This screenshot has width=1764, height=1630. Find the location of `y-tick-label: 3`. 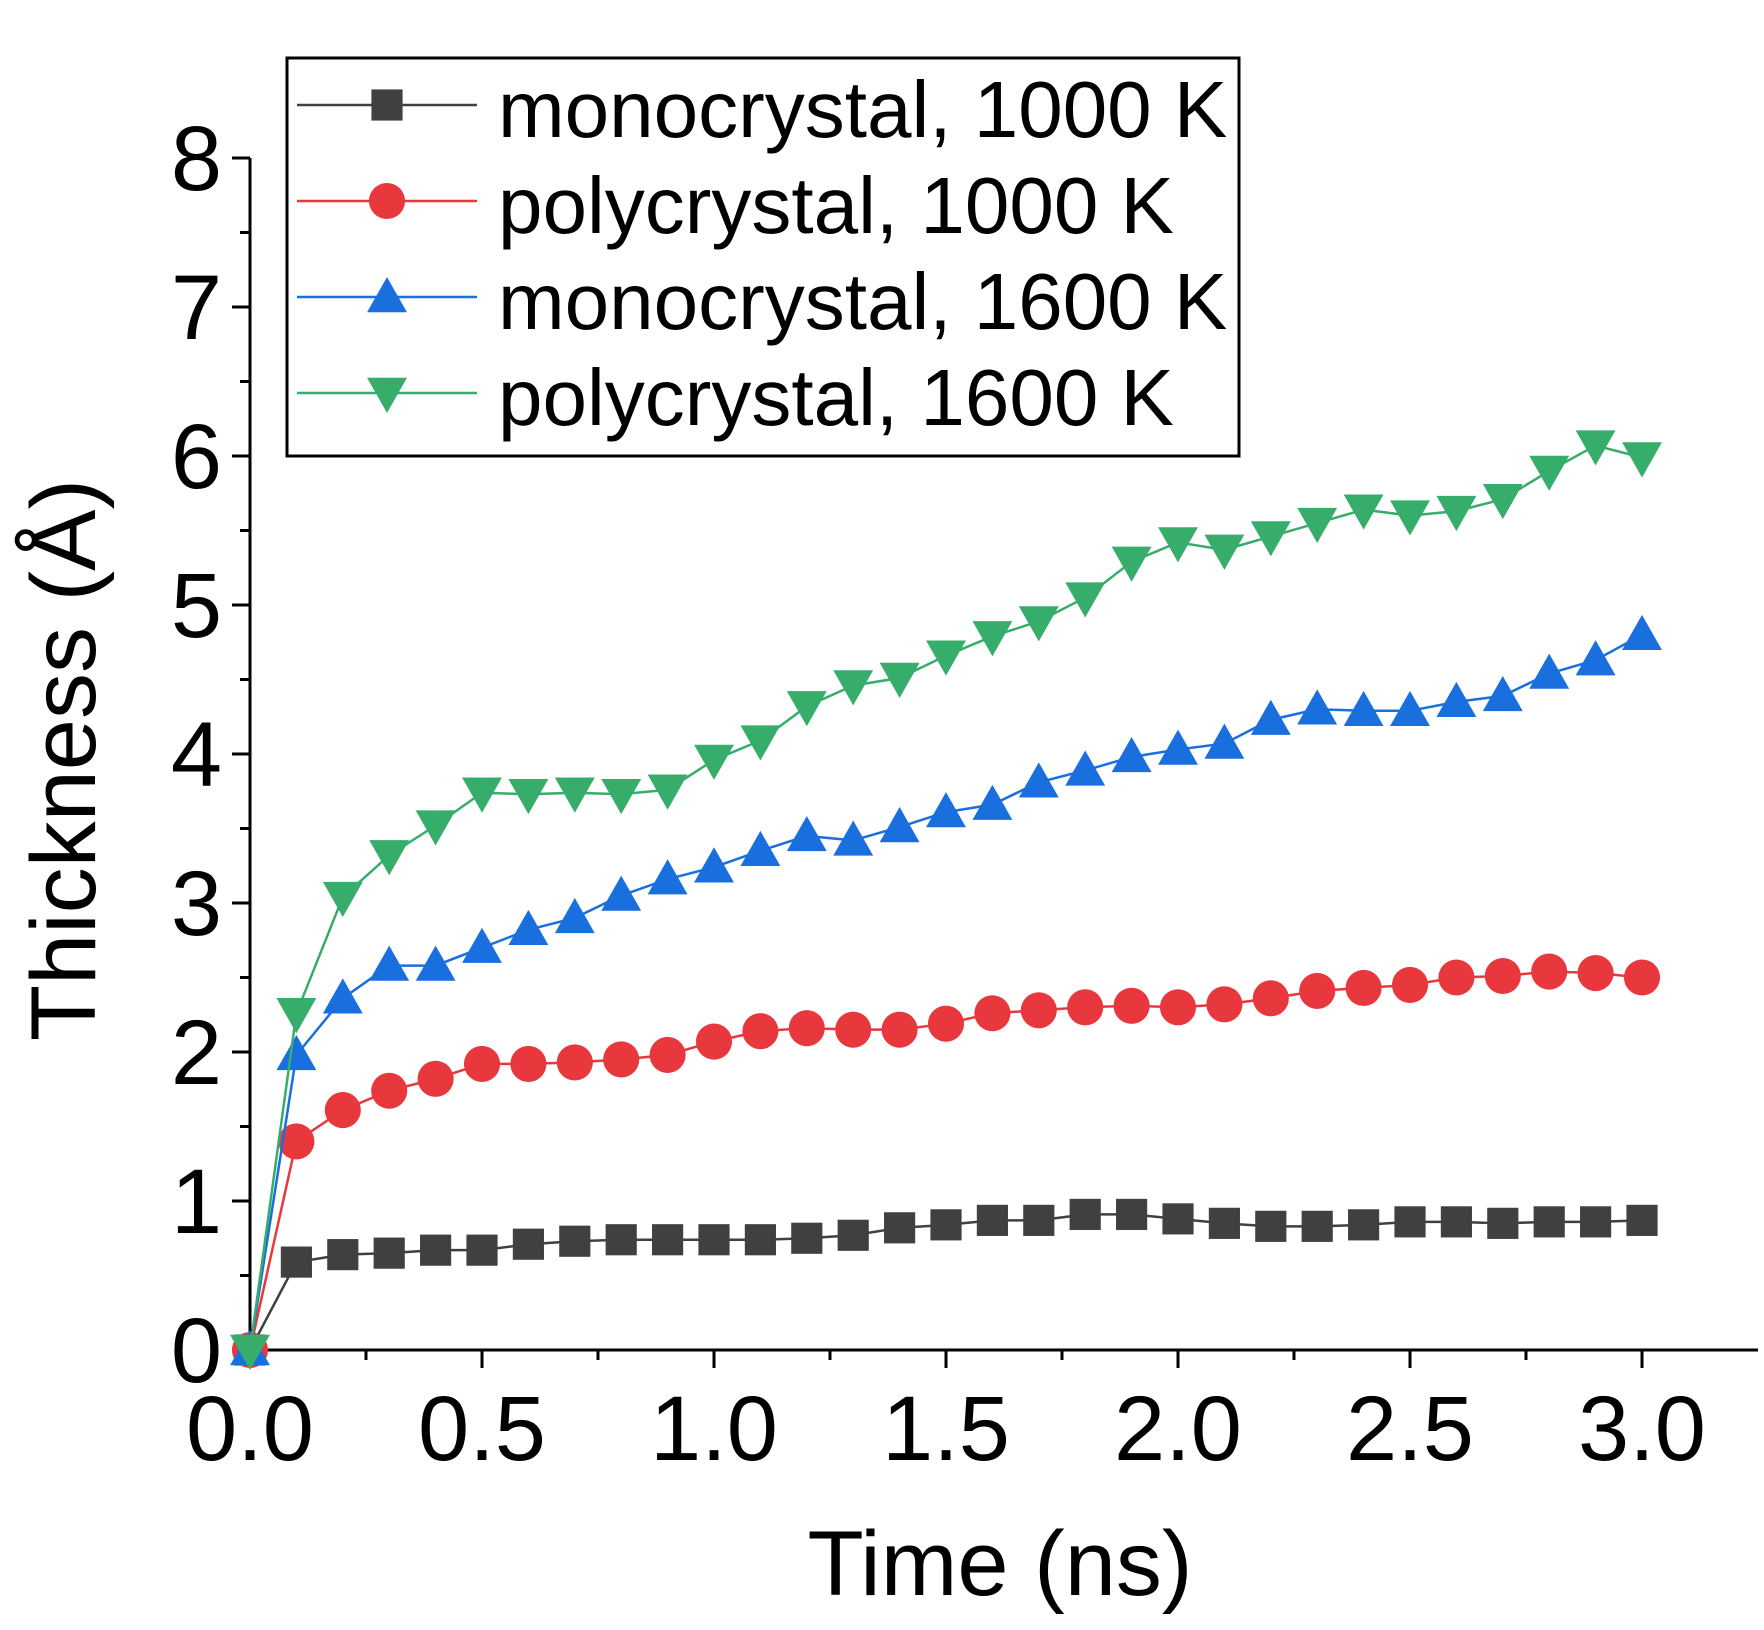

y-tick-label: 3 is located at coordinates (196, 904).